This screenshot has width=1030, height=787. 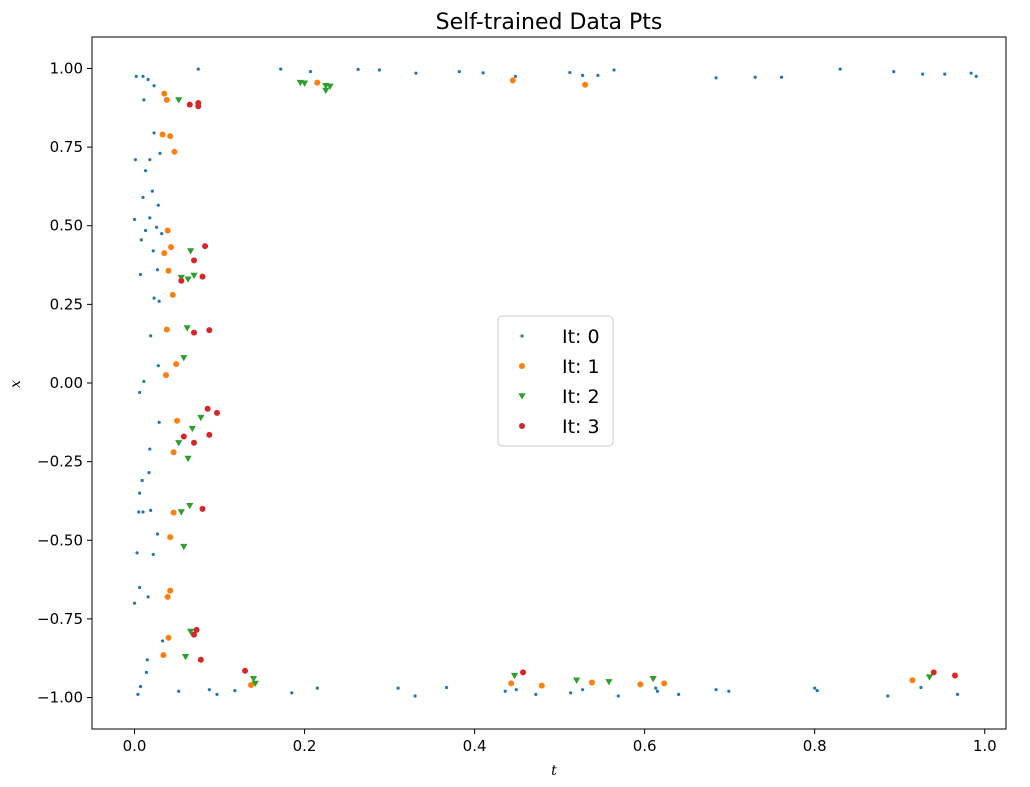 What do you see at coordinates (475, 746) in the screenshot?
I see `x-tick-label: 0.4` at bounding box center [475, 746].